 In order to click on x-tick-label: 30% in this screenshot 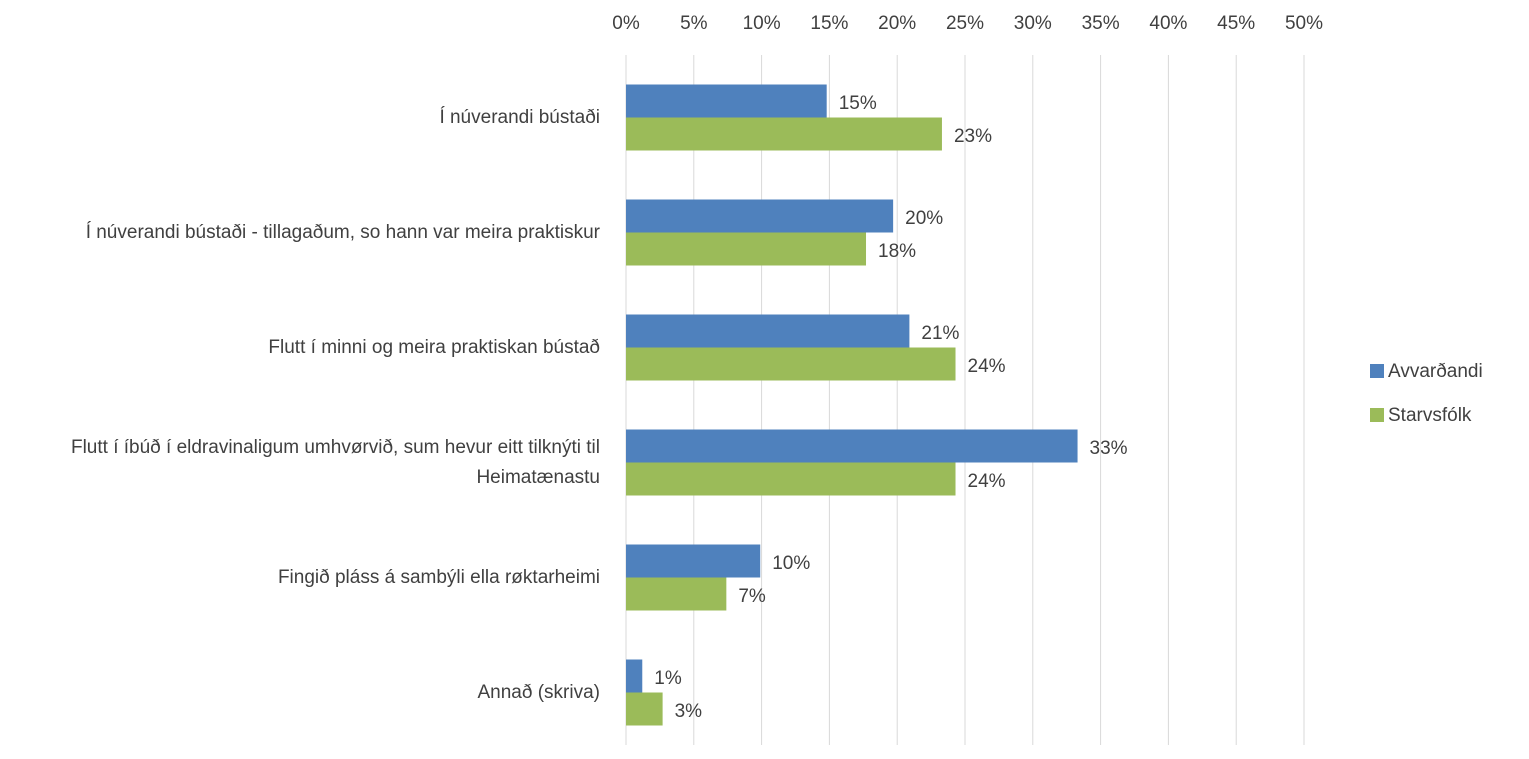, I will do `click(1033, 23)`.